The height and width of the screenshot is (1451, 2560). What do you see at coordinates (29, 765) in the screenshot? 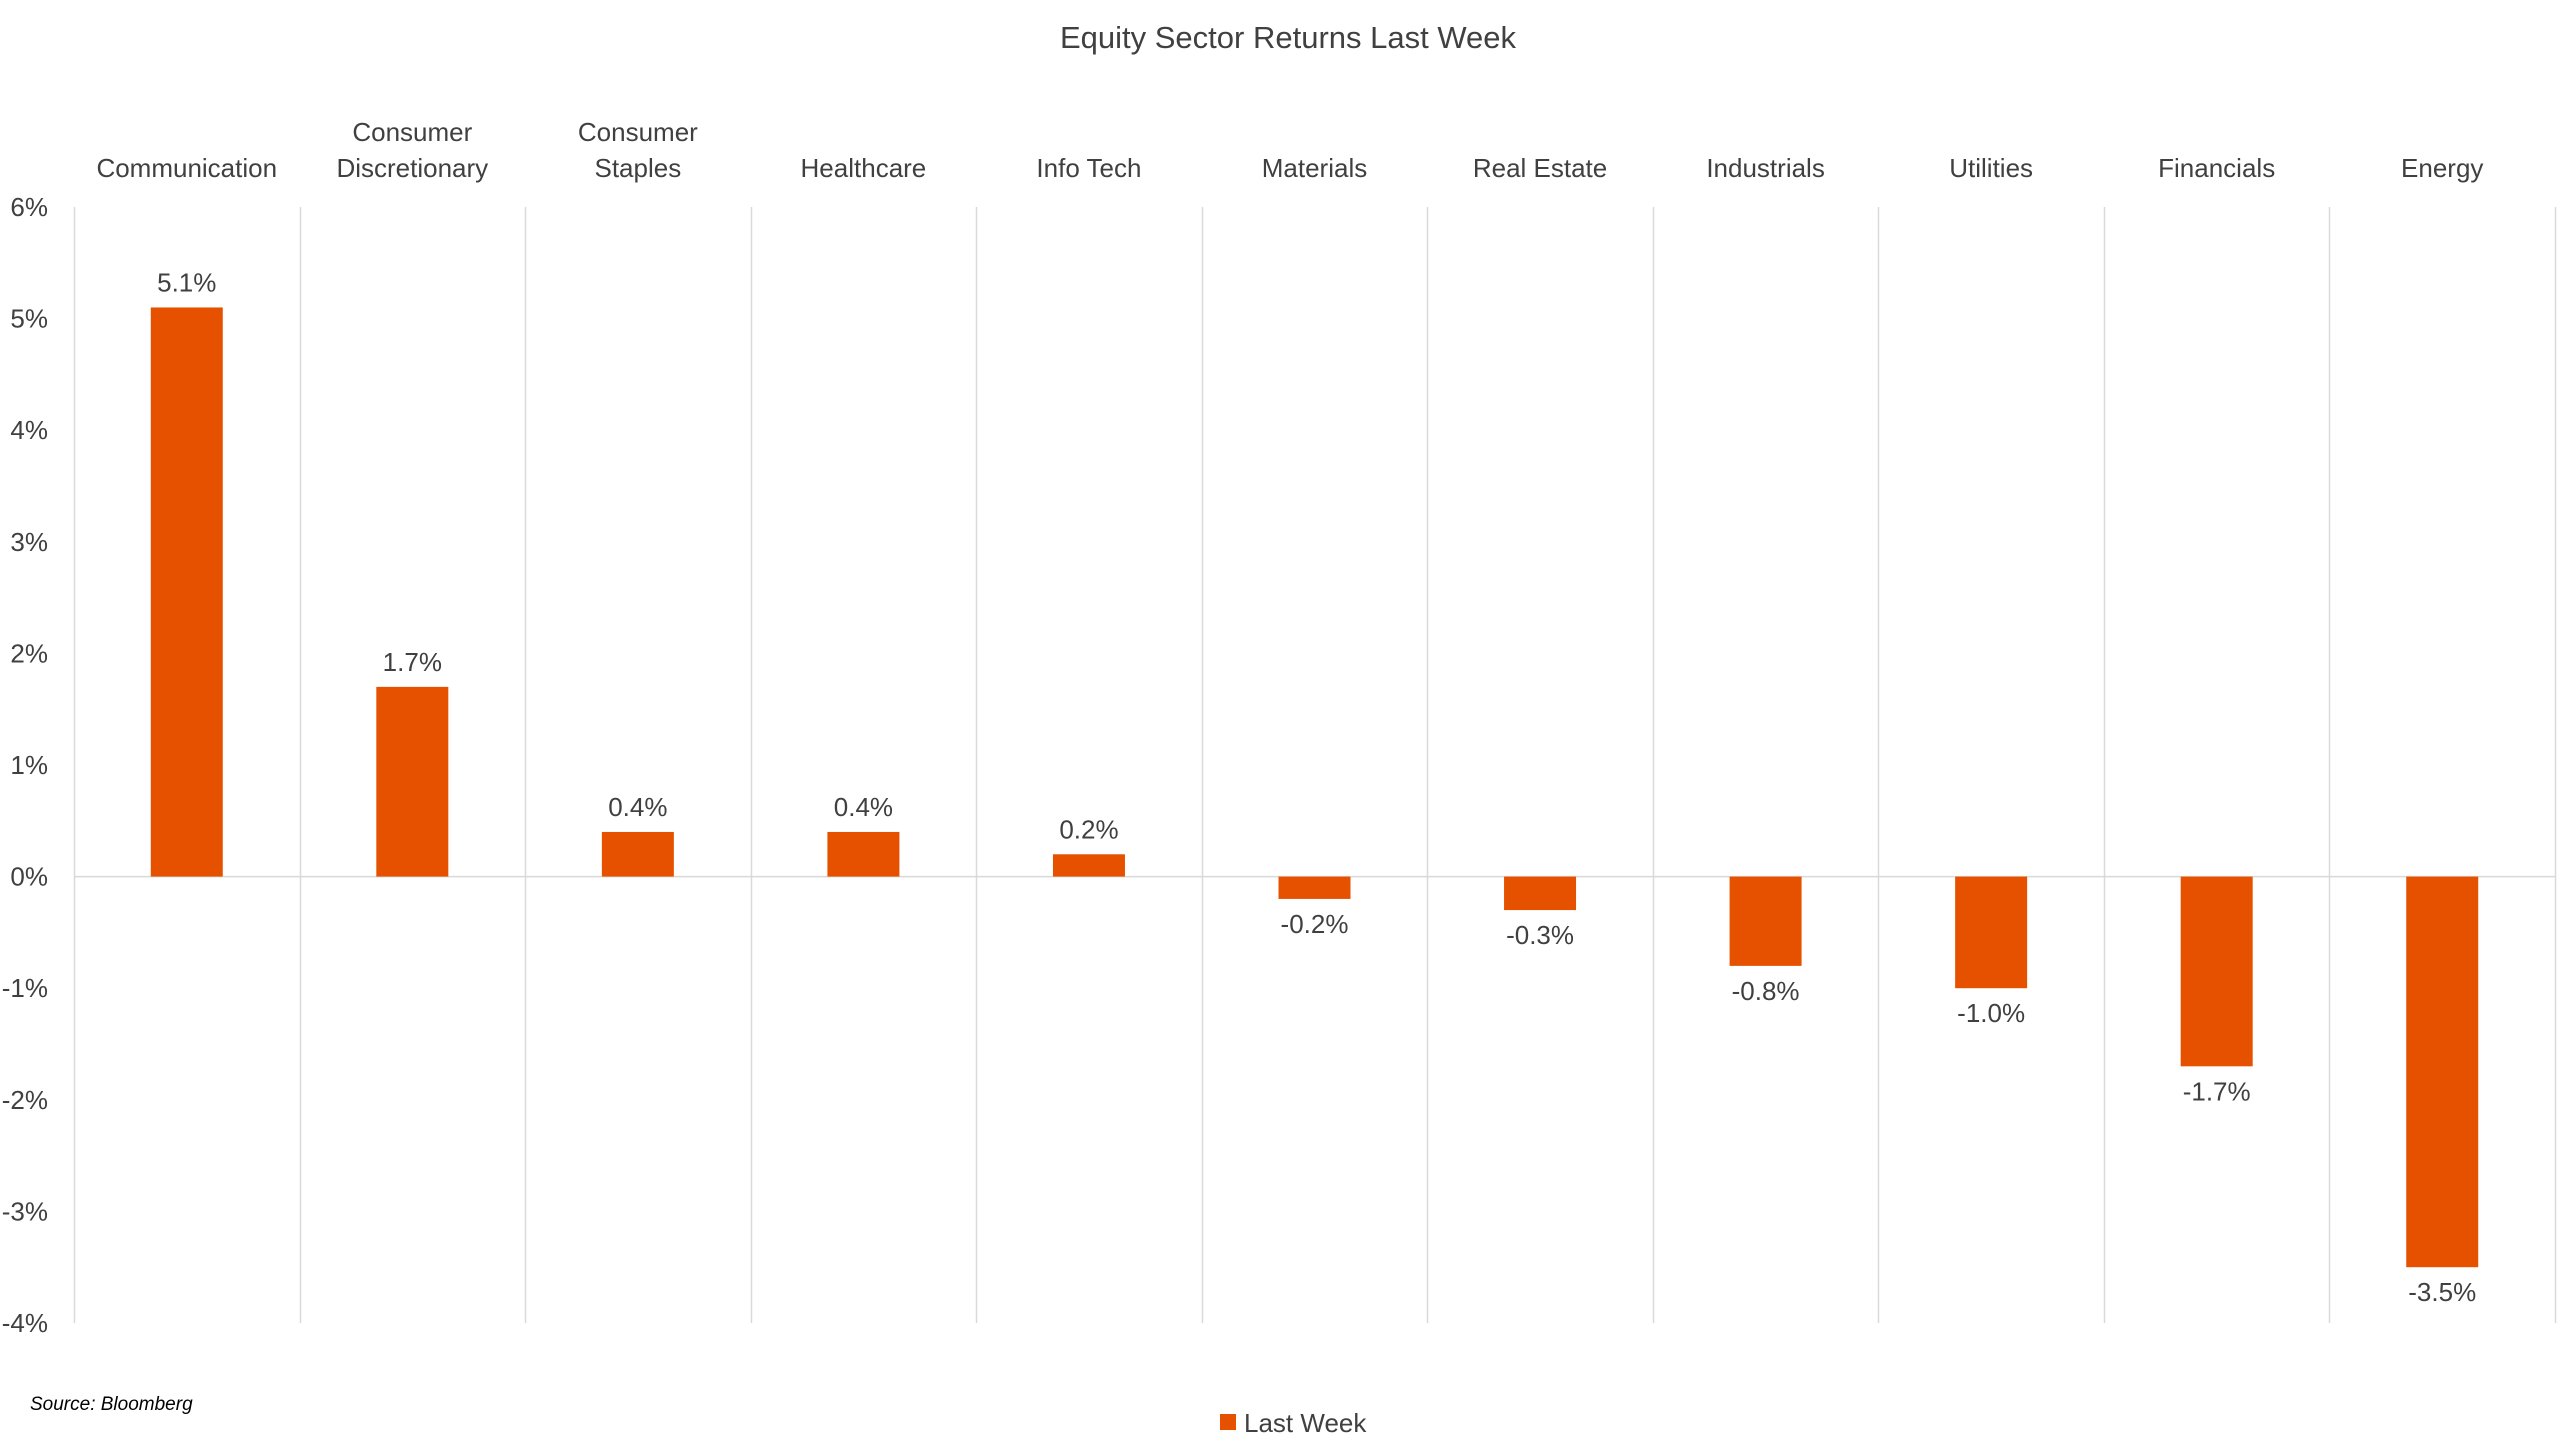
I see `y-tick-label: 1%` at bounding box center [29, 765].